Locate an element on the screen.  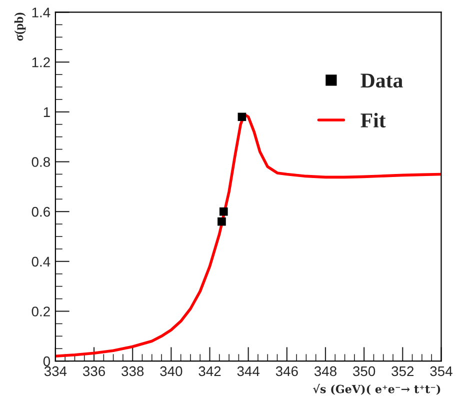
y-tick-label: 0.2 is located at coordinates (41, 311).